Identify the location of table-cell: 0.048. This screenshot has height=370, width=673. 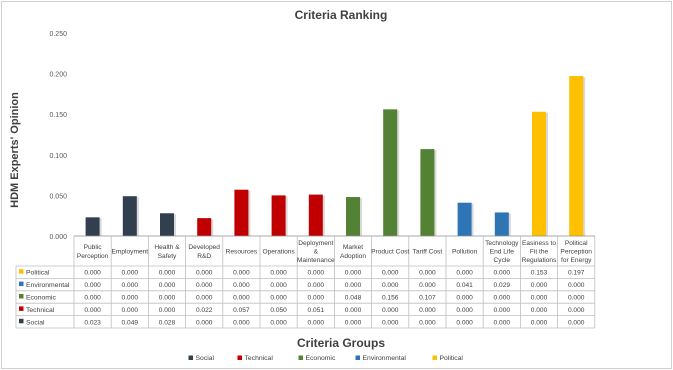
(353, 298).